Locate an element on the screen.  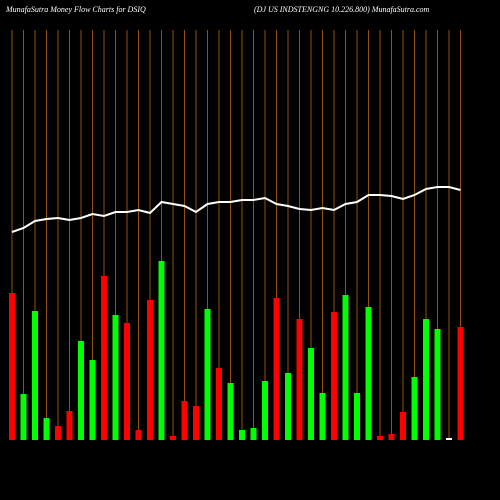
price-line is located at coordinates (236, 209).